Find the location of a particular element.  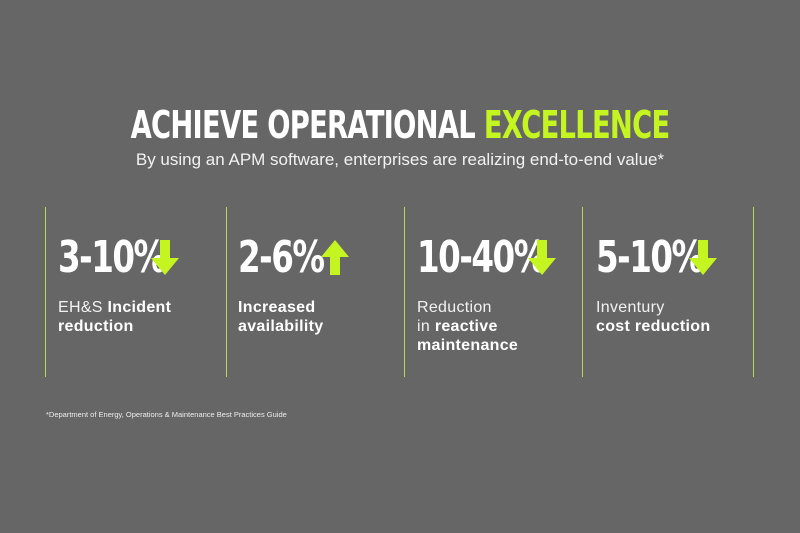

stat-value: 10-40% is located at coordinates (481, 257).